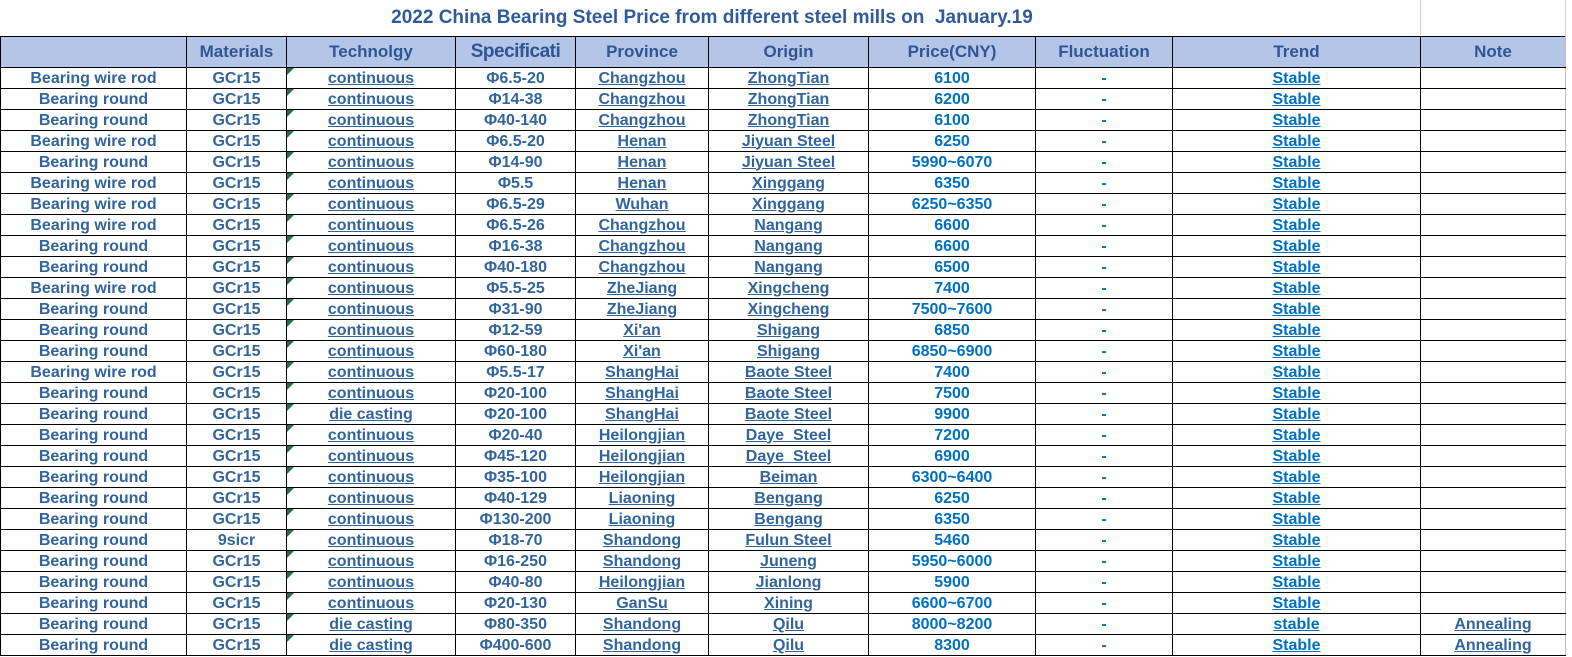  What do you see at coordinates (515, 330) in the screenshot?
I see `cell-specification: Φ12-59` at bounding box center [515, 330].